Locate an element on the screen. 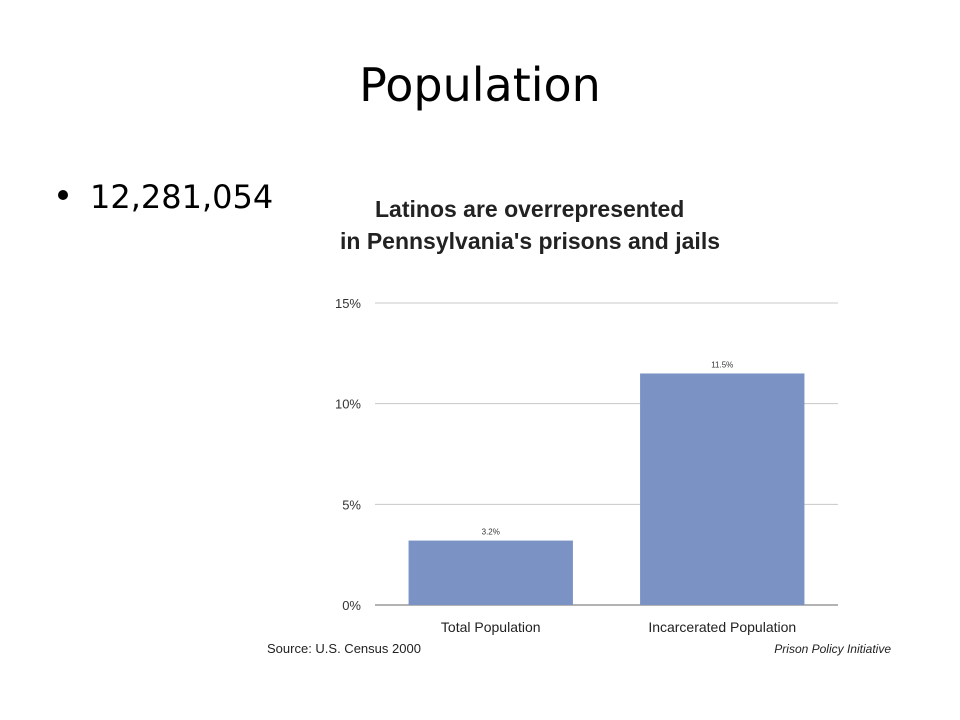 The height and width of the screenshot is (720, 960). credit-note: Prison Policy Initiative is located at coordinates (832, 649).